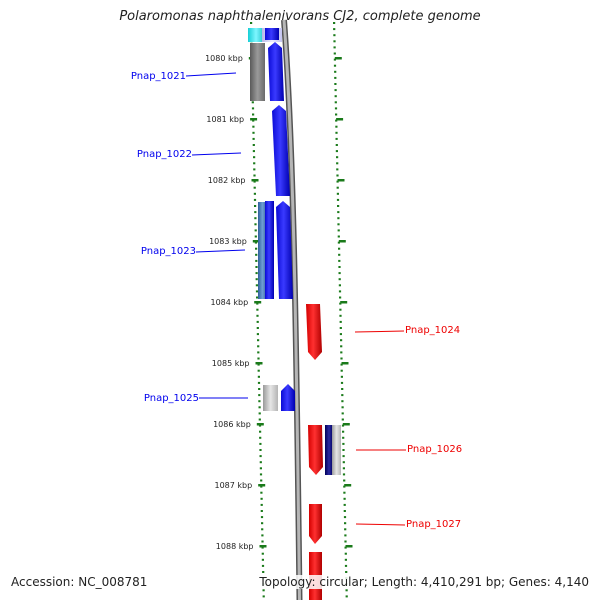 The image size is (600, 600). Describe the element at coordinates (224, 58) in the screenshot. I see `tick-label: 1080 kbp` at that location.